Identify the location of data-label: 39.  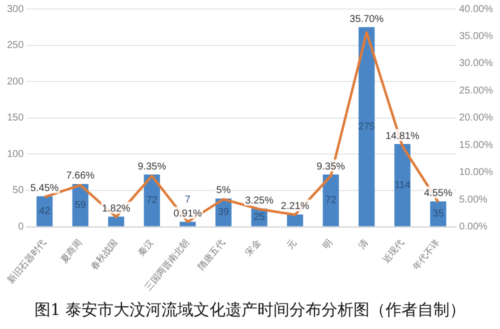
(224, 212).